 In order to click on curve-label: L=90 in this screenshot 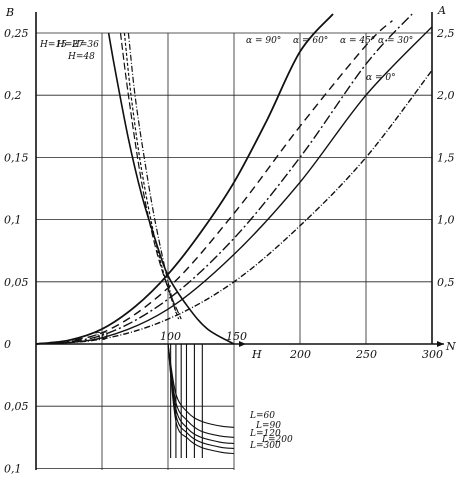, I will do `click(268, 426)`.